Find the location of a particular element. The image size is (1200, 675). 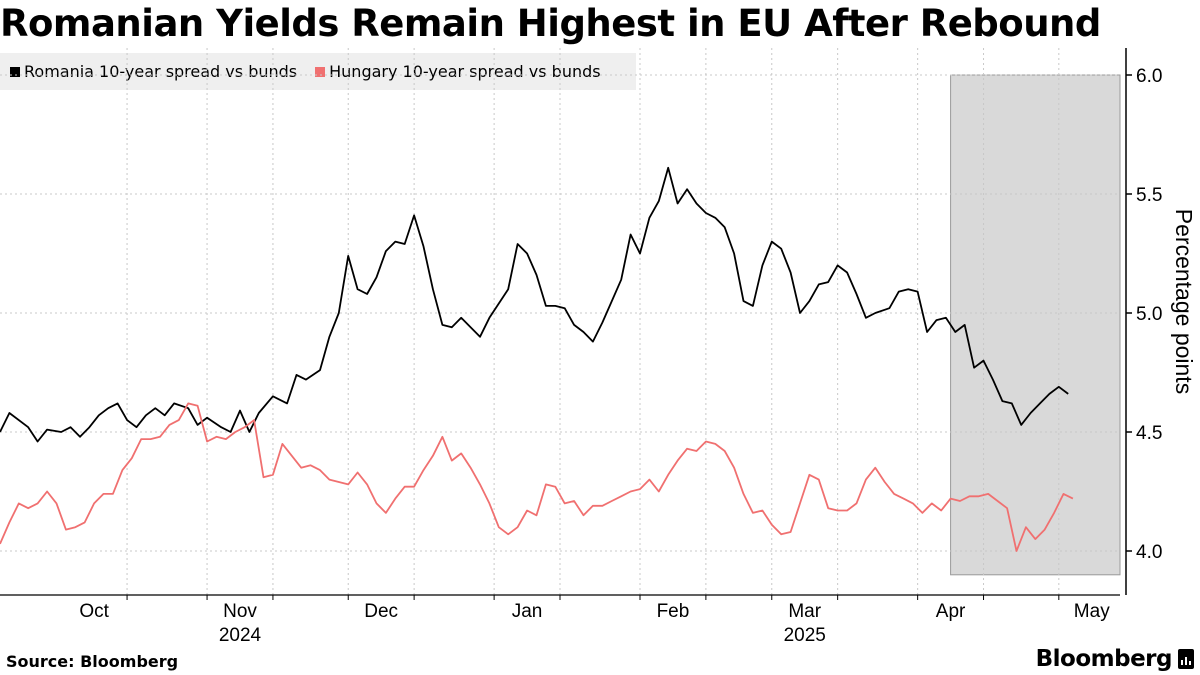

y-tick-label: 6.0 is located at coordinates (1149, 76).